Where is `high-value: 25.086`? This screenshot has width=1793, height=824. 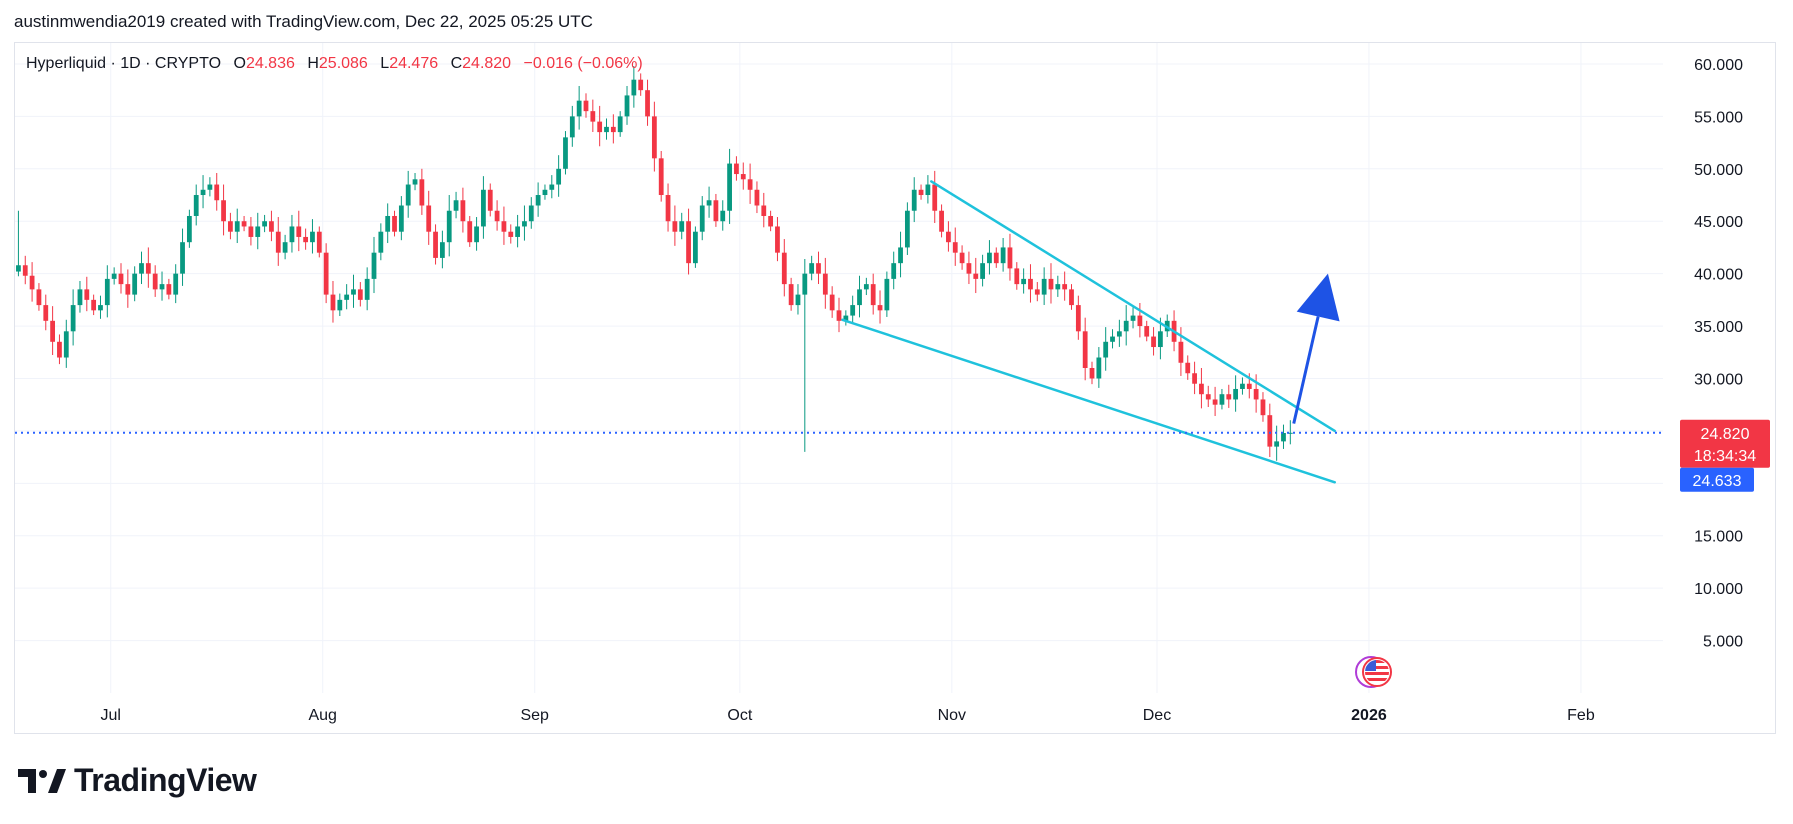 high-value: 25.086 is located at coordinates (343, 63).